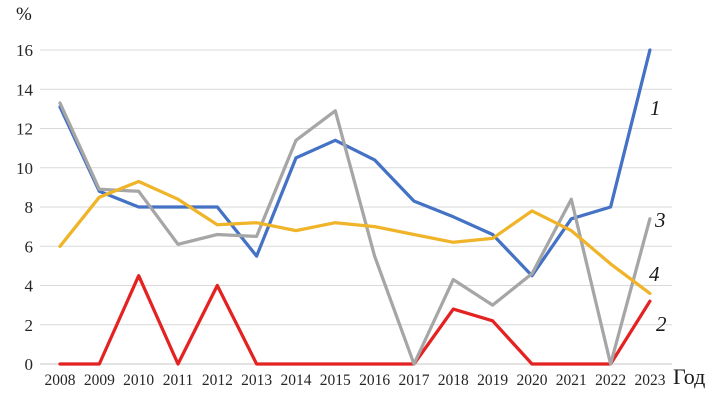  What do you see at coordinates (654, 274) in the screenshot?
I see `series-label-4: 4` at bounding box center [654, 274].